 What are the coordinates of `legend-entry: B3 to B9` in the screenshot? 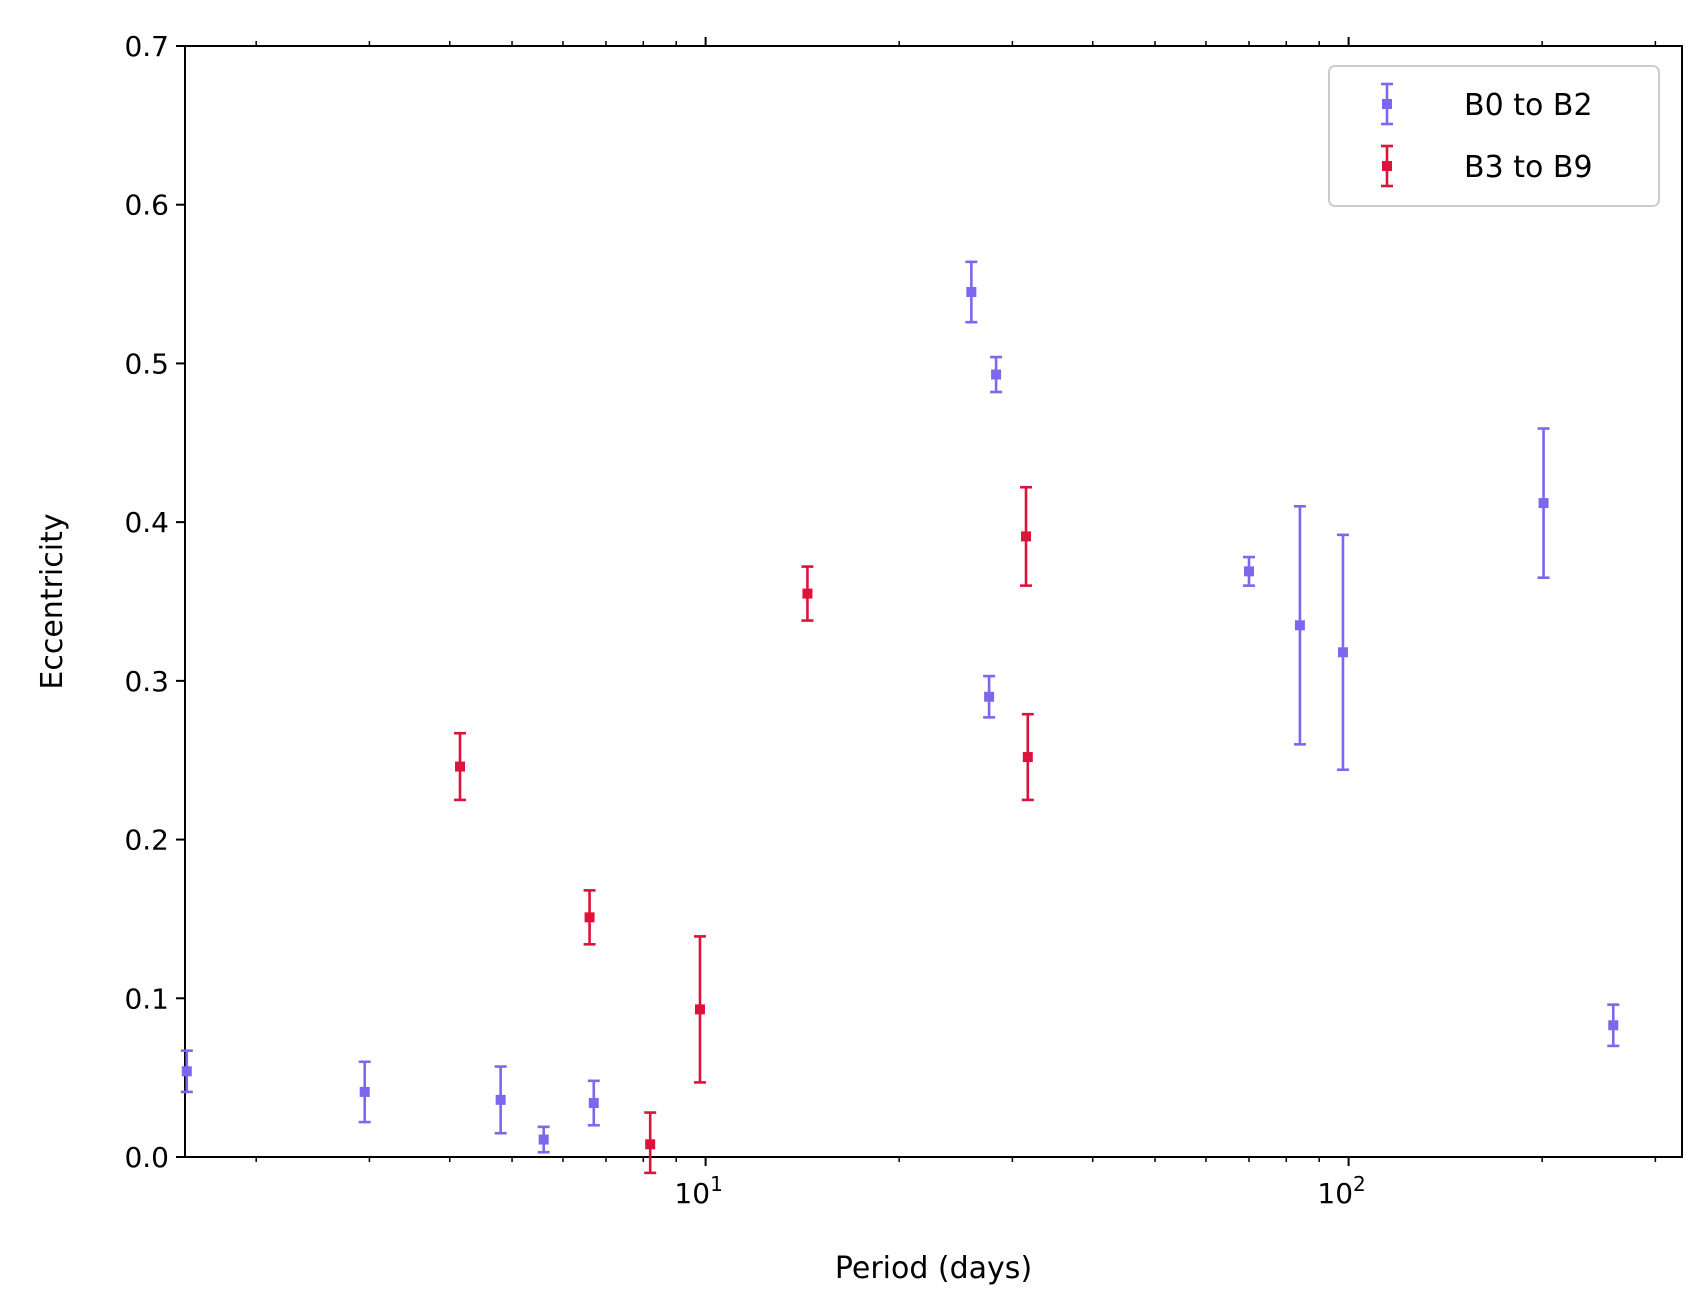 It's located at (1487, 166).